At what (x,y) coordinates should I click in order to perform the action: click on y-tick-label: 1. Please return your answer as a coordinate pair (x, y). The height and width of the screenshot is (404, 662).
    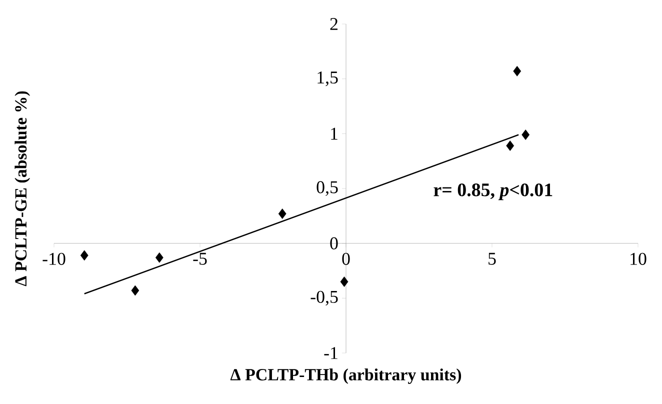
    Looking at the image, I should click on (334, 134).